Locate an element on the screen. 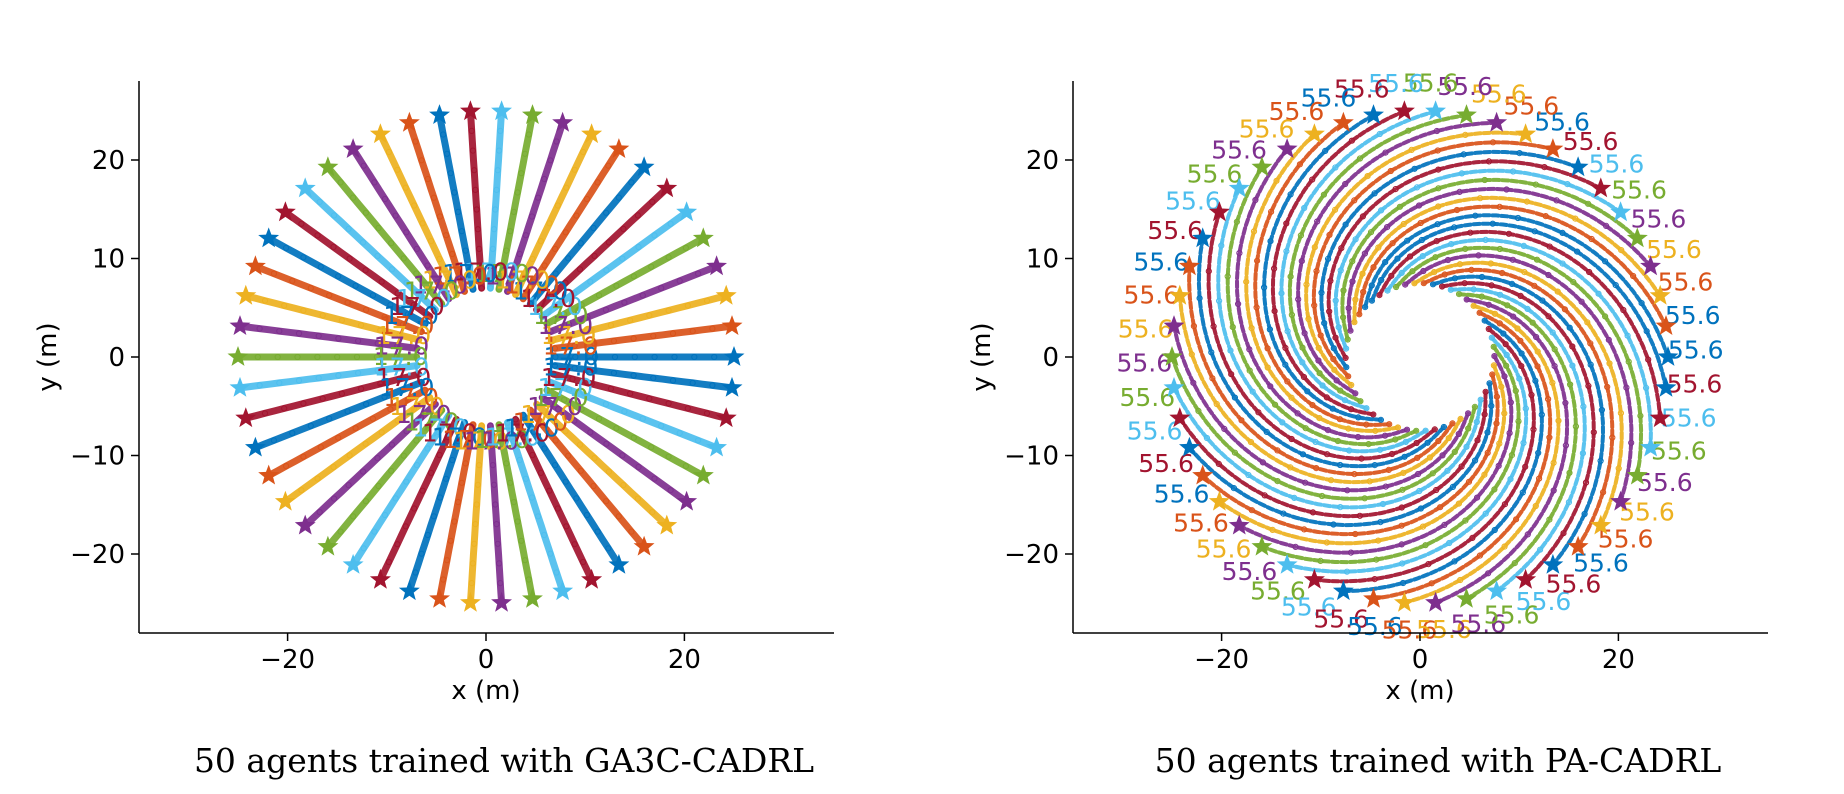 The height and width of the screenshot is (794, 1844). chart-caption: 50 agents trained with GA3C-CADRL is located at coordinates (504, 760).